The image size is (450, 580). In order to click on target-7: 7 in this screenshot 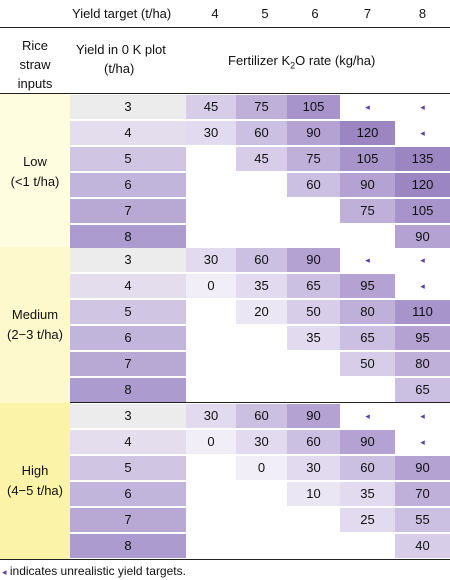, I will do `click(367, 13)`.